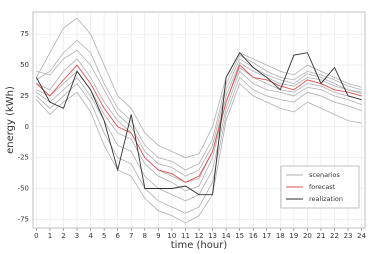  Describe the element at coordinates (326, 199) in the screenshot. I see `legend-label: realization` at that location.